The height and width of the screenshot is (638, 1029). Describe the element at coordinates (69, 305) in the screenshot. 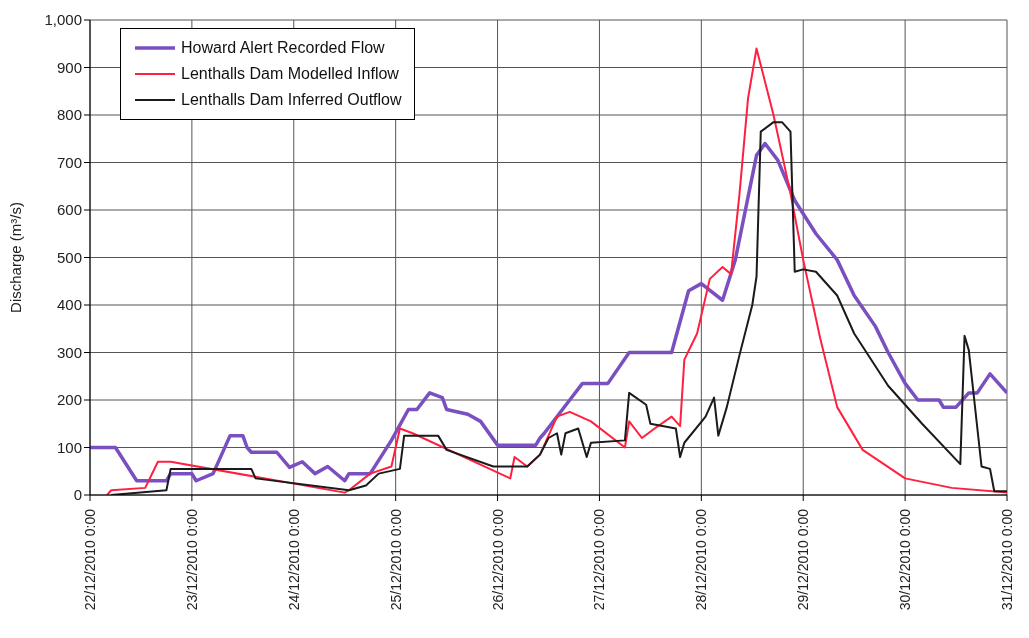

I see `y-tick-label: 400` at that location.